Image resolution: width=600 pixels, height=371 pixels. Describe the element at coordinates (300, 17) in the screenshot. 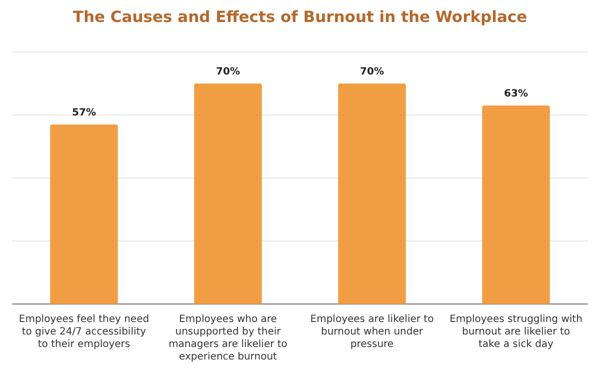

I see `chart-title: The Causes and Effects of Burnout in the Workplace` at that location.